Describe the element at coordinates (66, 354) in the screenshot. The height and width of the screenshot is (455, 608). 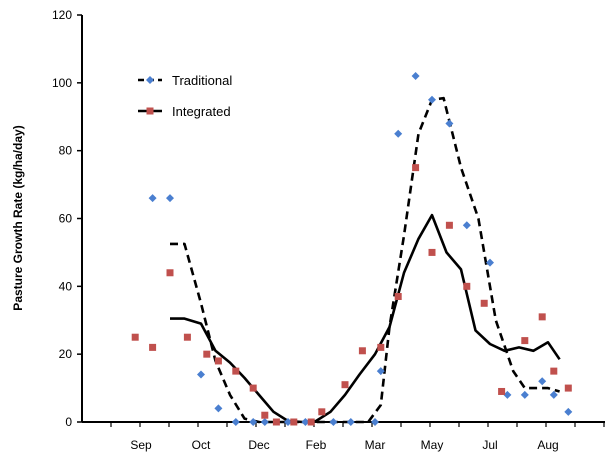
I see `y-tick-label: 20` at that location.